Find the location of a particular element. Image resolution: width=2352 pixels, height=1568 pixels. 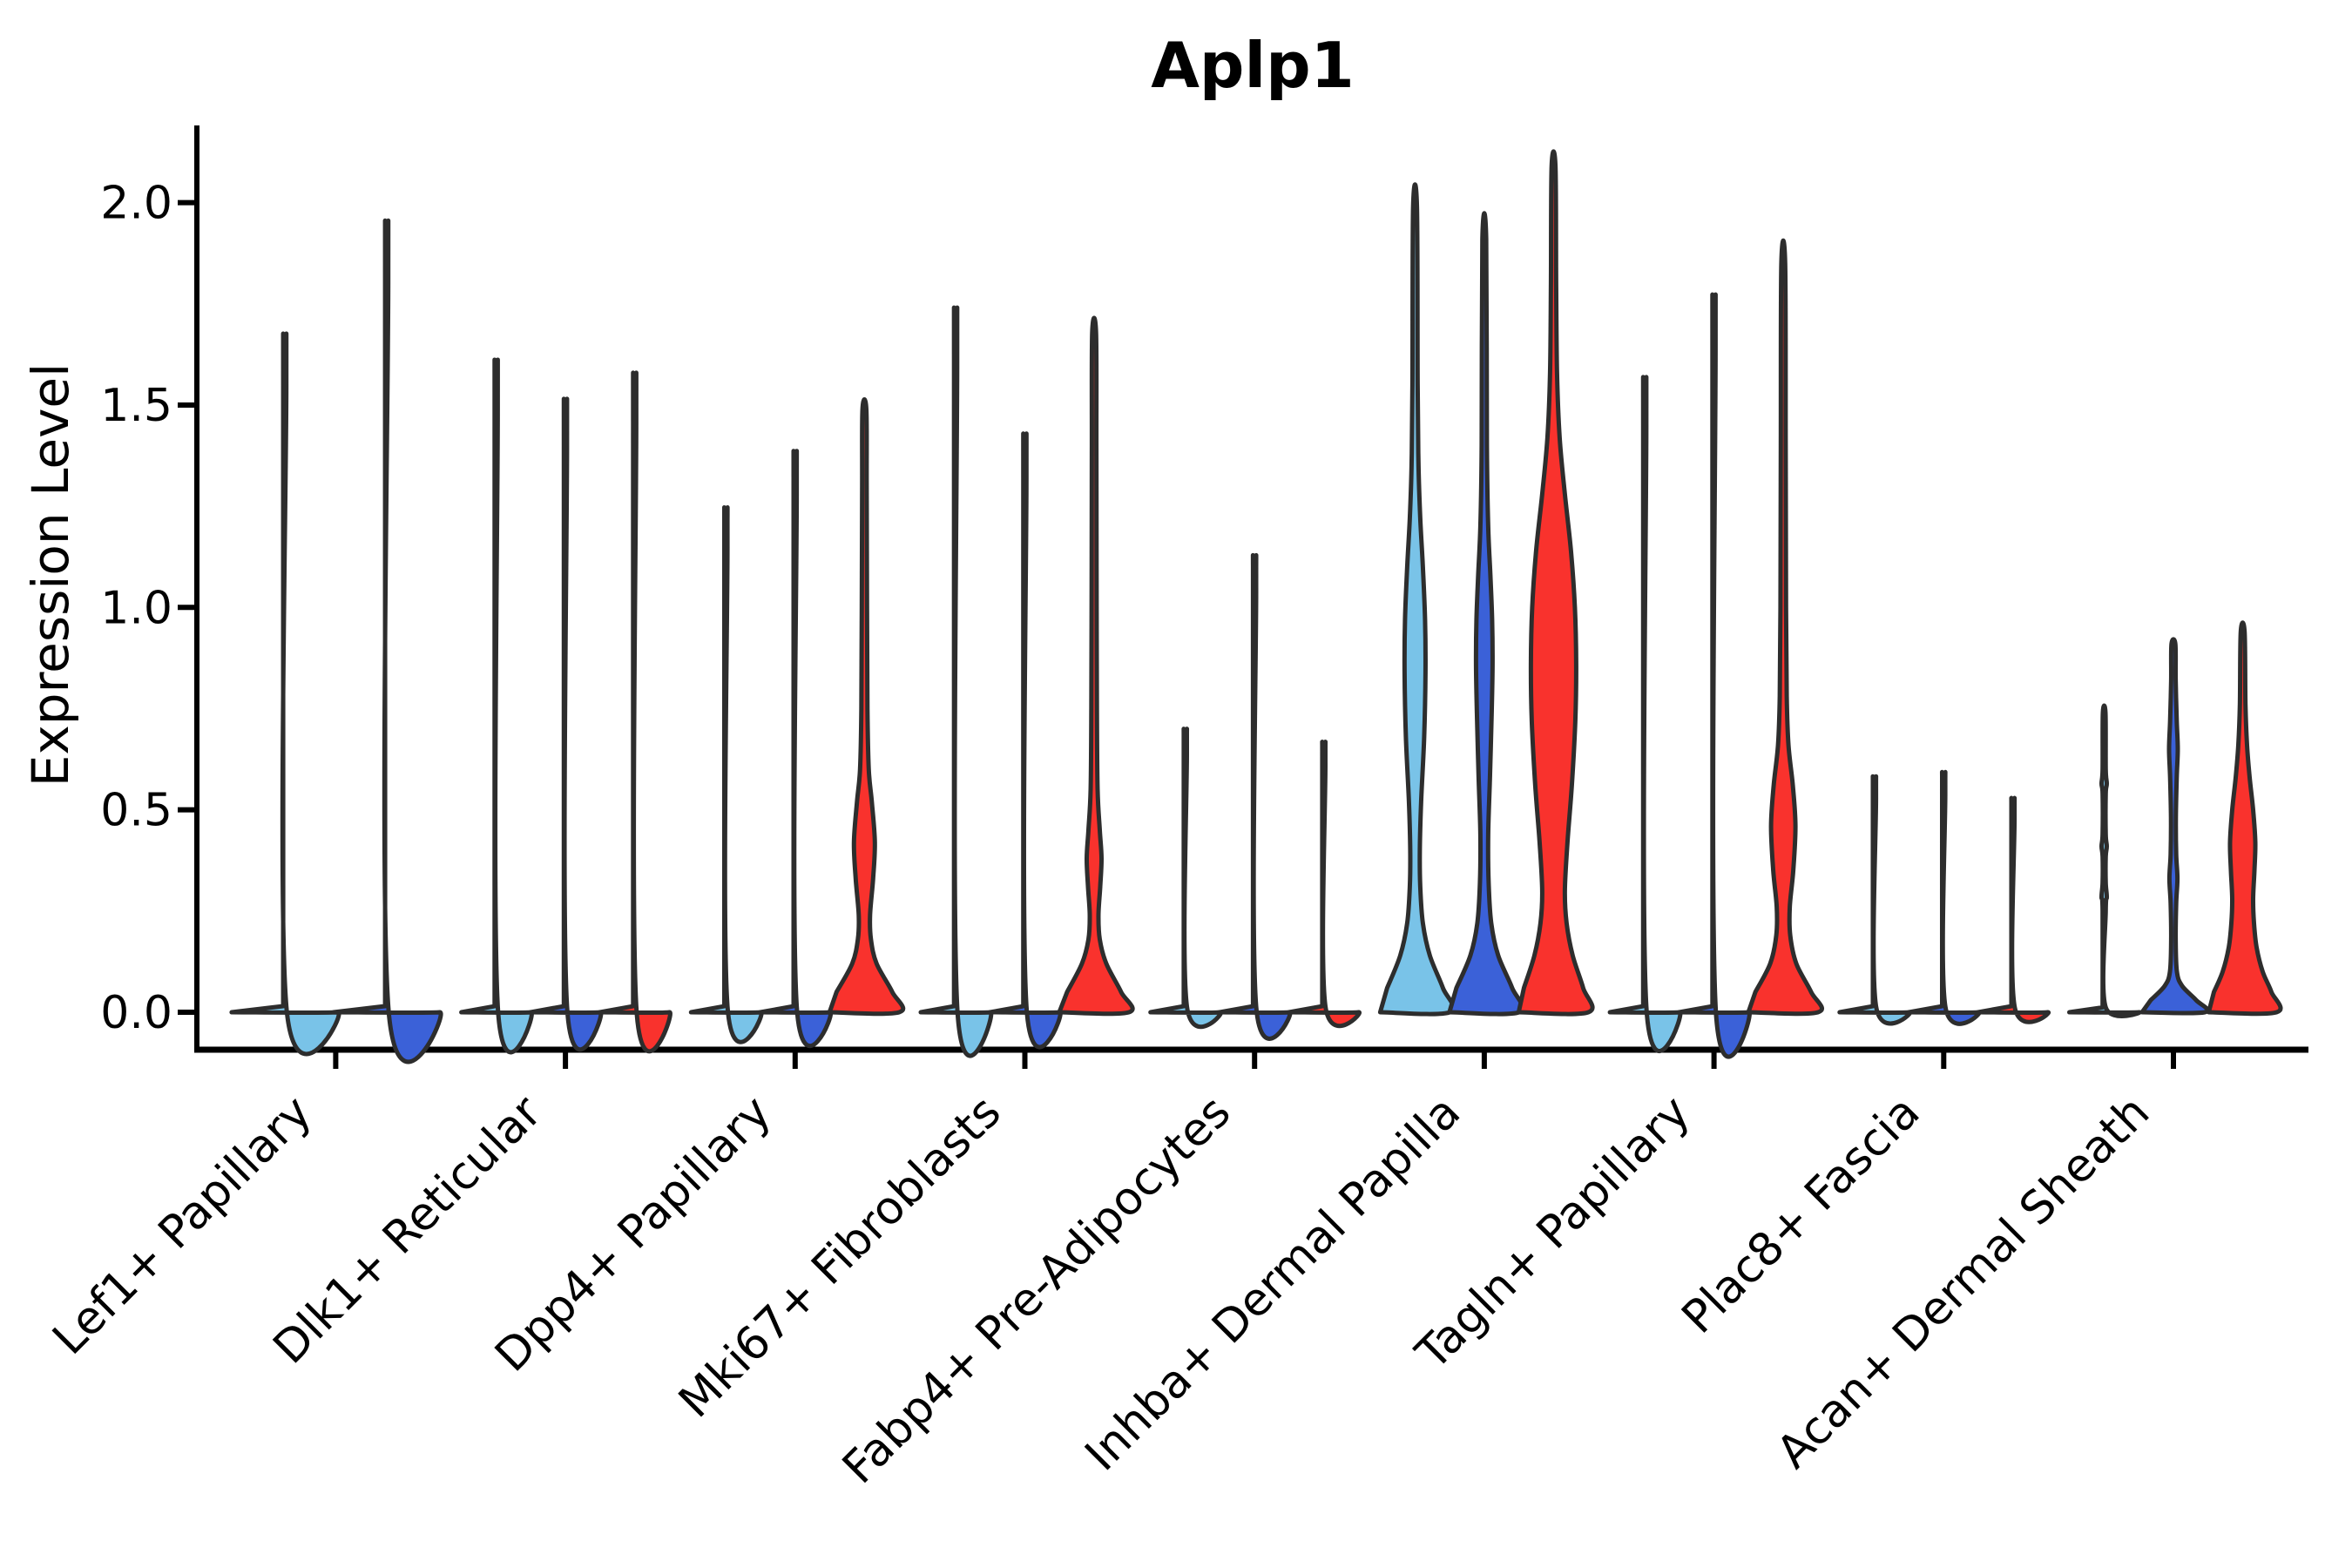

x-tick-label: Inhba+ Dermal Papilla is located at coordinates (1273, 1283).